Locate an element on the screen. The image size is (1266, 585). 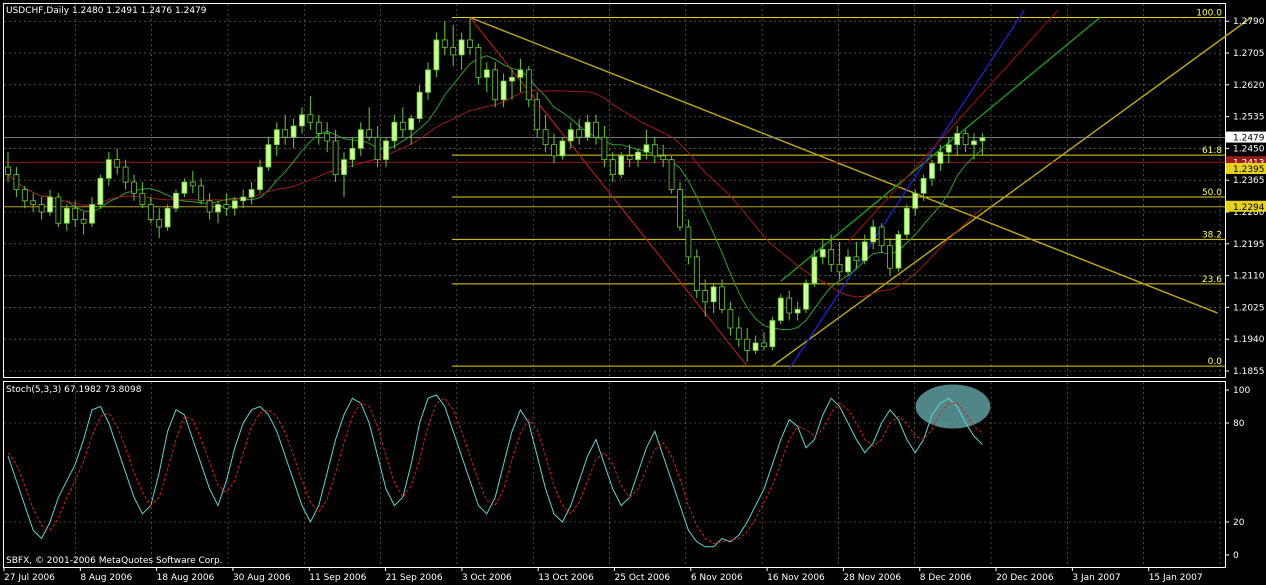
y-tick-label: 1.1855 is located at coordinates (1249, 372).